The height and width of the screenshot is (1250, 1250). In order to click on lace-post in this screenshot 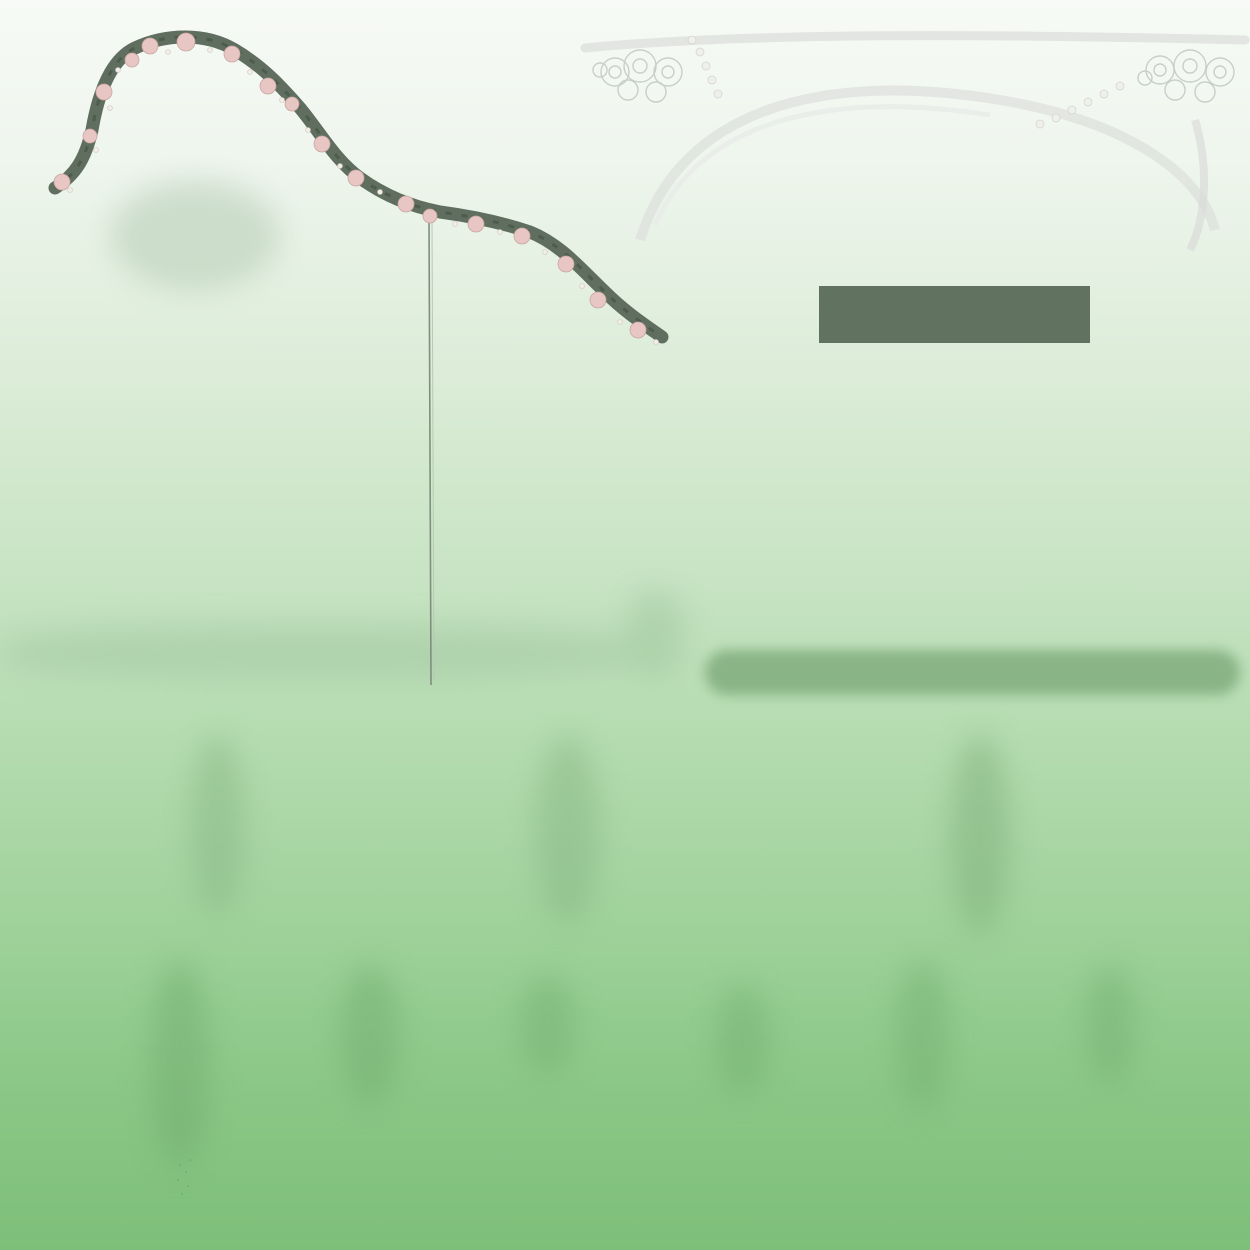, I will do `click(1197, 185)`.